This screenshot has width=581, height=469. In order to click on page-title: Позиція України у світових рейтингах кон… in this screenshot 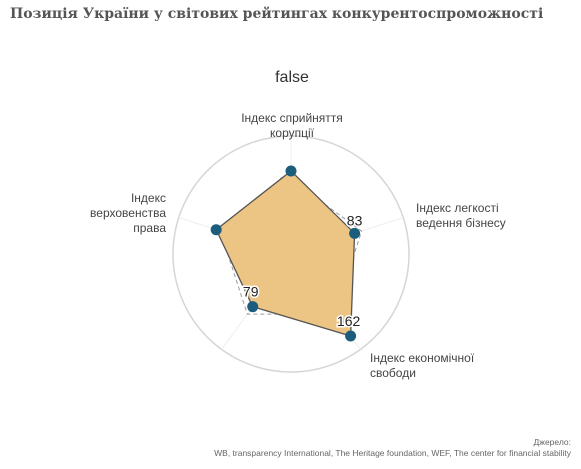, I will do `click(277, 14)`.